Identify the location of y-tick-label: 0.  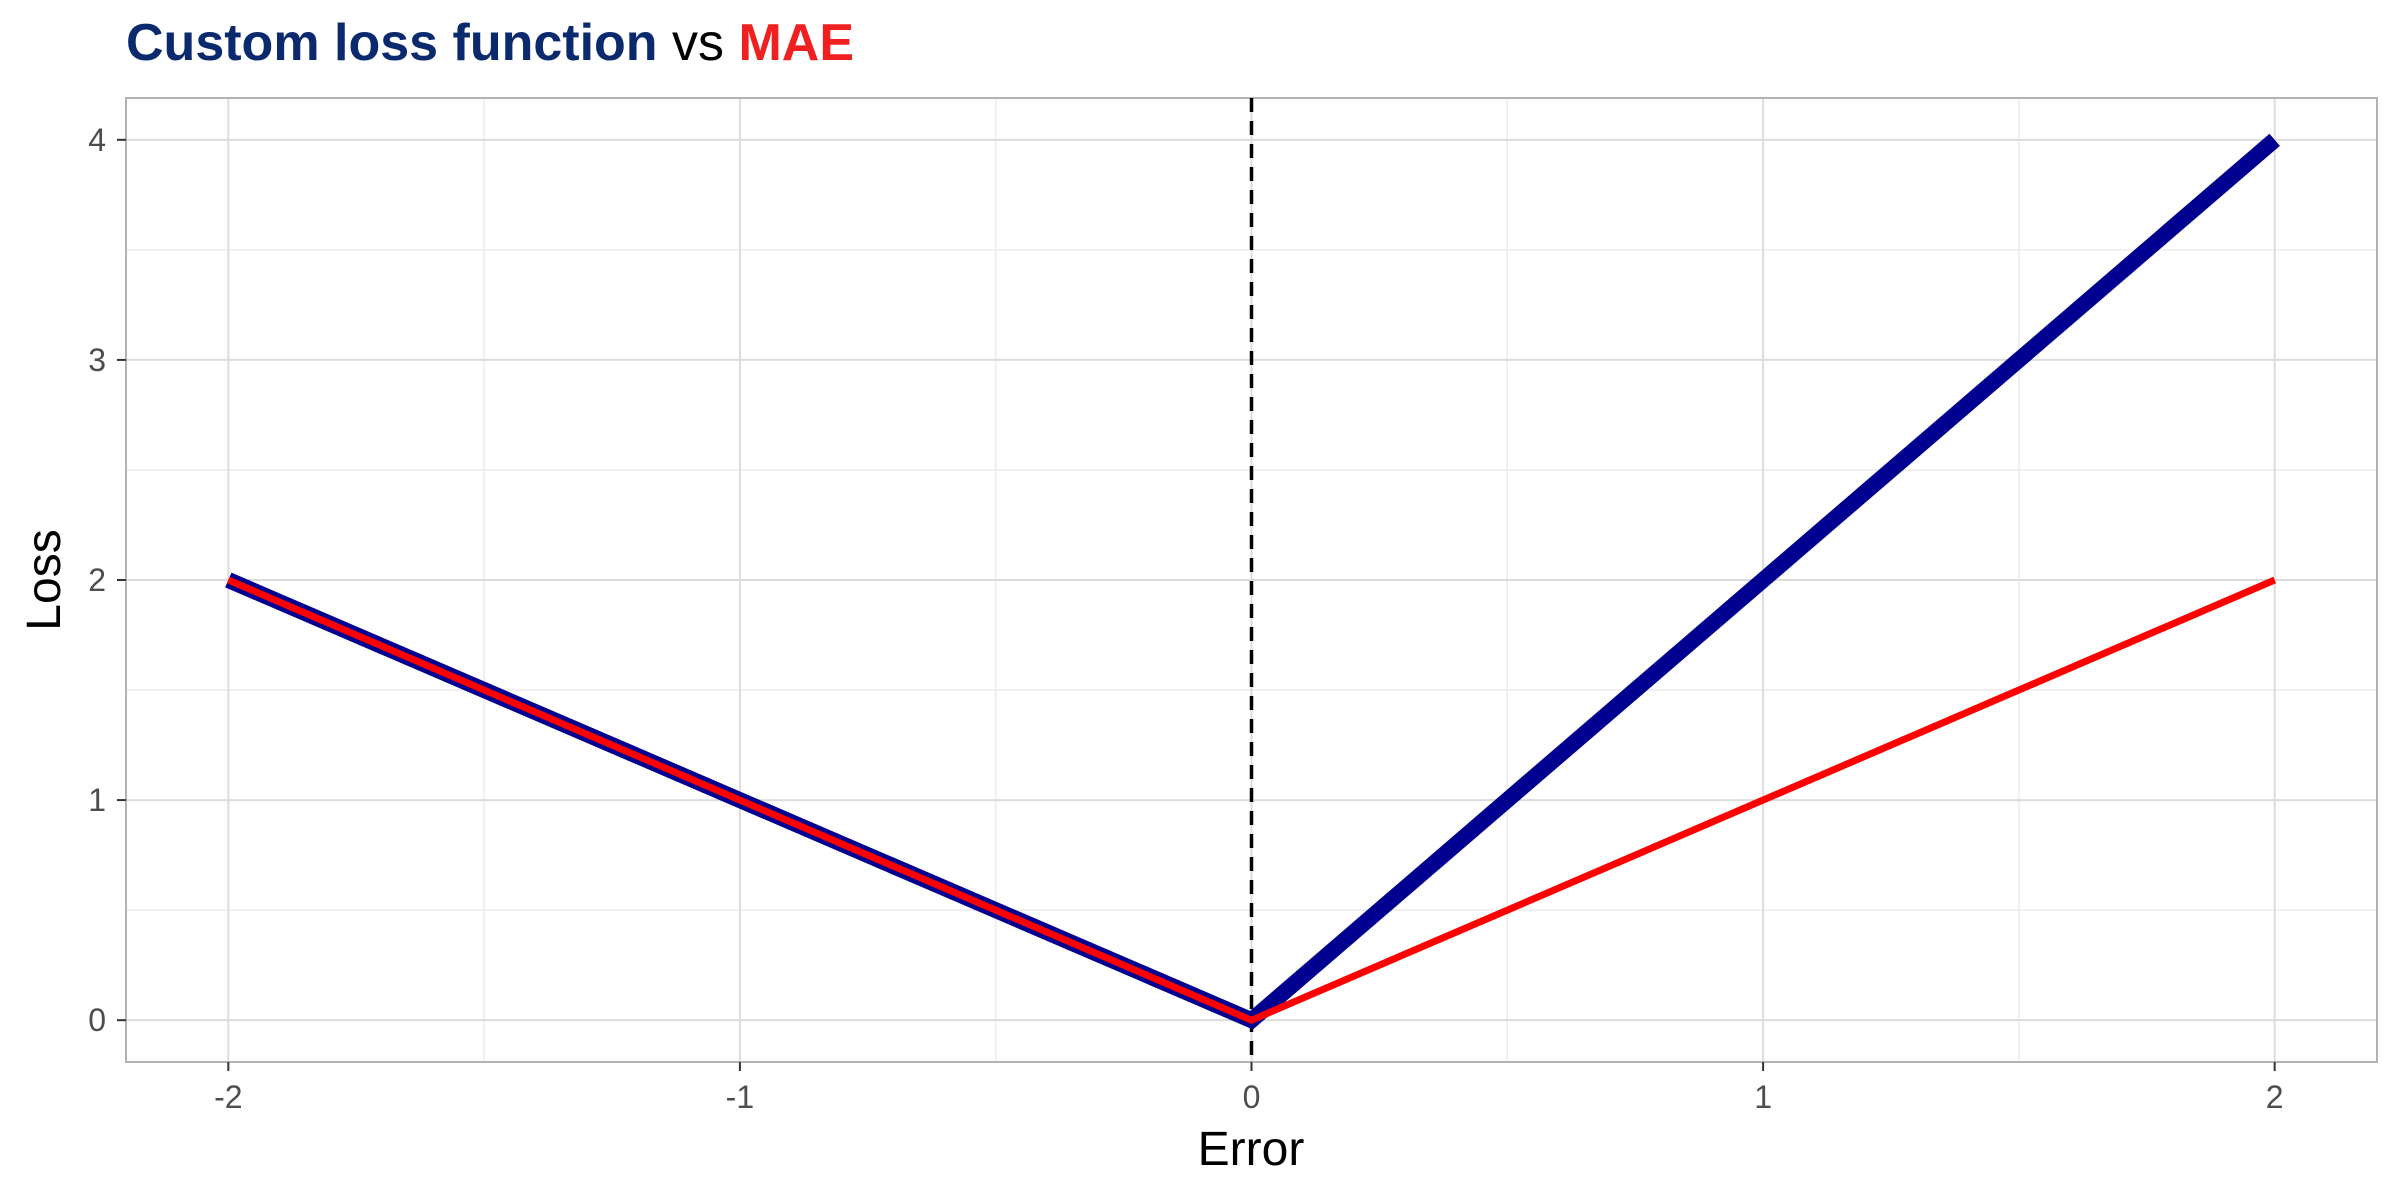
(97, 1020).